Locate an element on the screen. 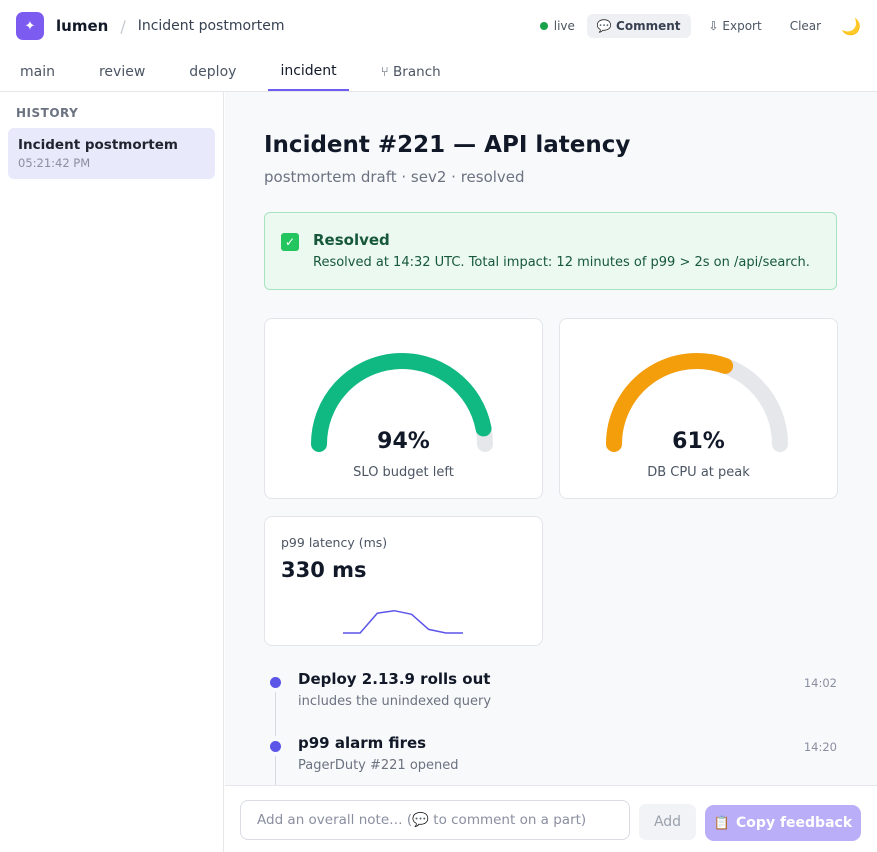 The height and width of the screenshot is (852, 877). toolbar: live 💬 Comment ⇩ Export Clear 🌙 is located at coordinates (700, 26).